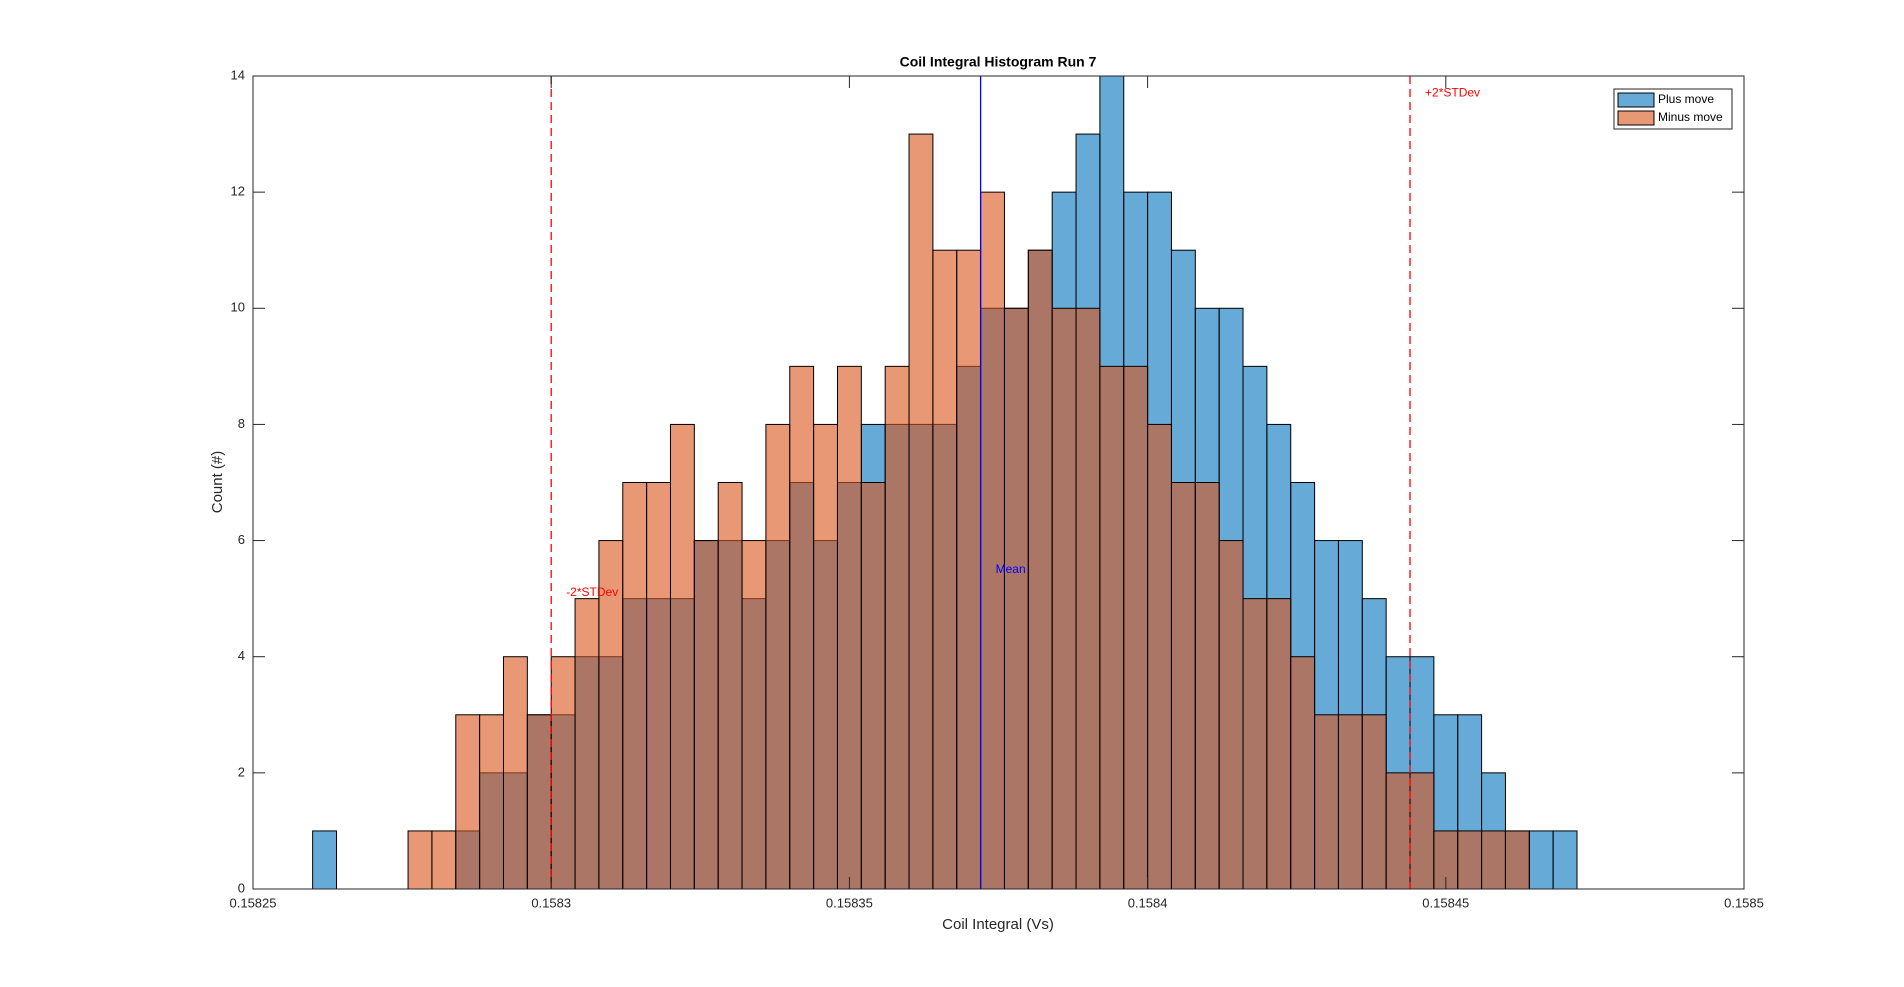  Describe the element at coordinates (241, 655) in the screenshot. I see `y-tick-label: 4` at that location.